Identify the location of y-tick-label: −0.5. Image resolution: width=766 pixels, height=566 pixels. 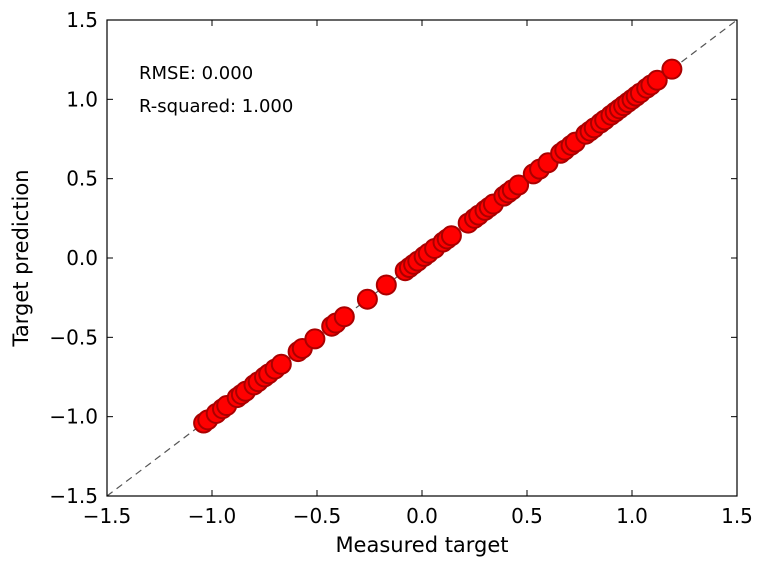
(73, 337).